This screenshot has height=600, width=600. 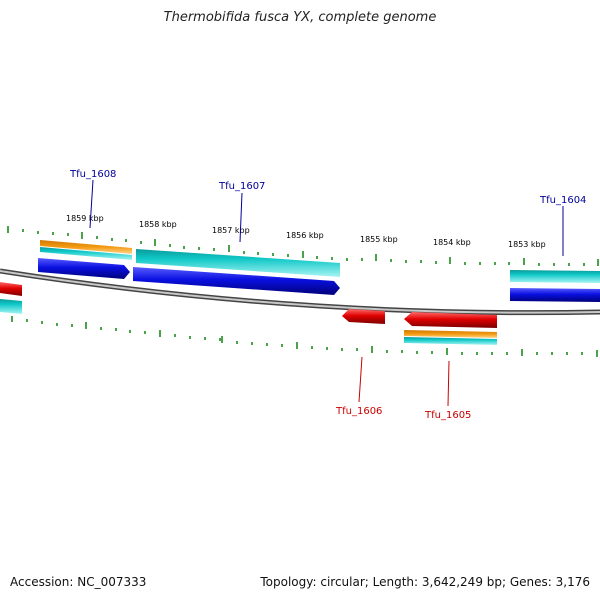 What do you see at coordinates (303, 246) in the screenshot?
I see `scale-ticks-outer` at bounding box center [303, 246].